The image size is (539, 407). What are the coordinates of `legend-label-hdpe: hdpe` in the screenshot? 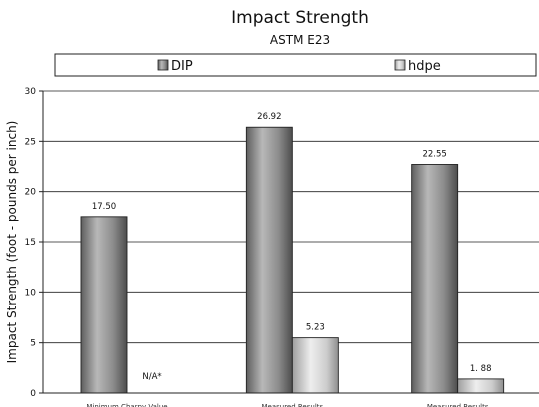 It's located at (424, 66).